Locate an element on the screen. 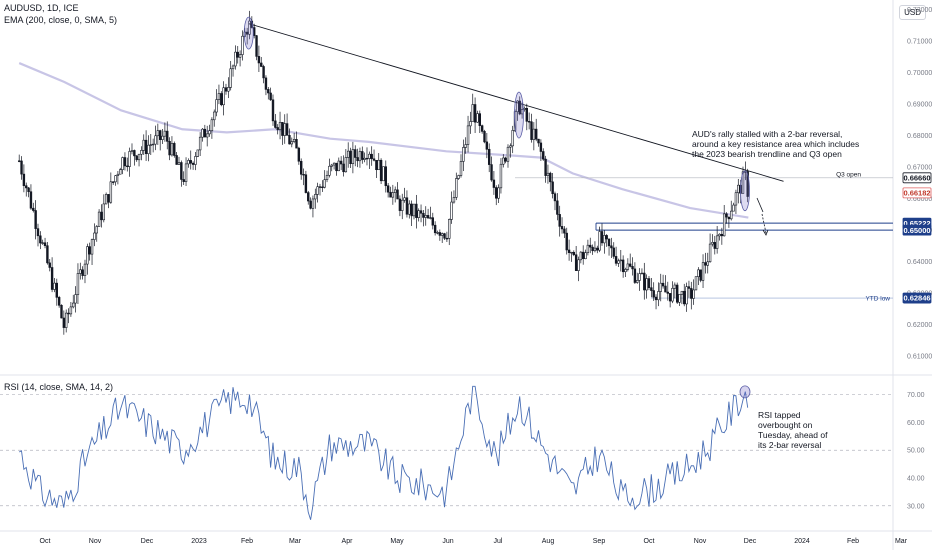 Image resolution: width=932 pixels, height=550 pixels. time-tick-label: Aug is located at coordinates (548, 541).